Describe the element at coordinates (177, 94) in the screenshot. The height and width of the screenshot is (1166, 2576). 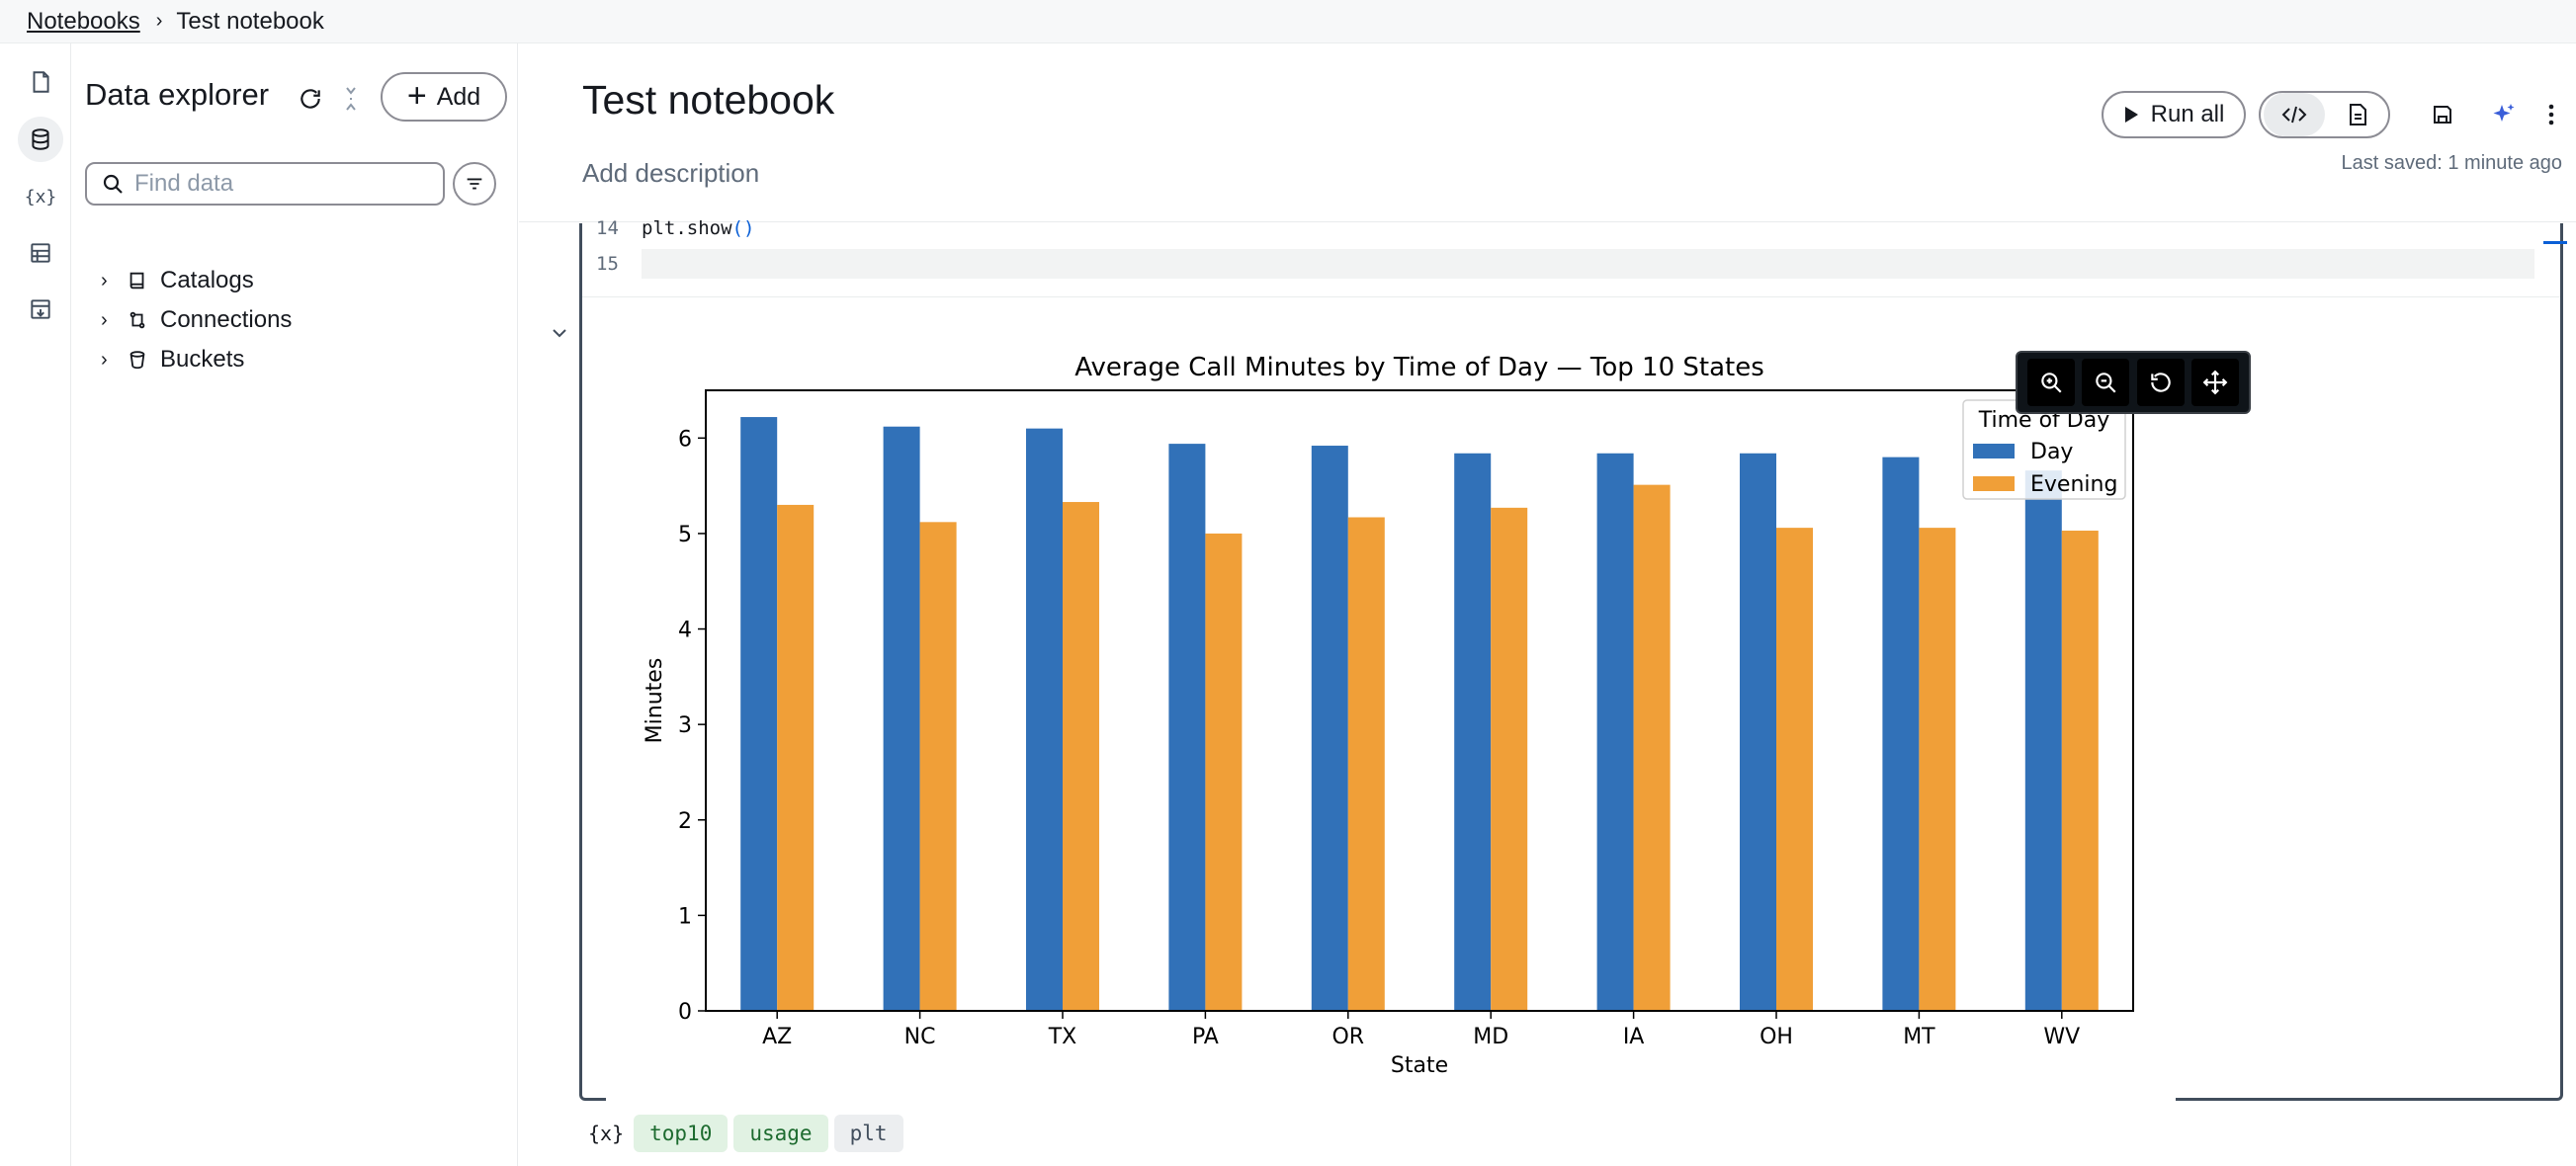
I see `panel-title: Data explorer` at that location.